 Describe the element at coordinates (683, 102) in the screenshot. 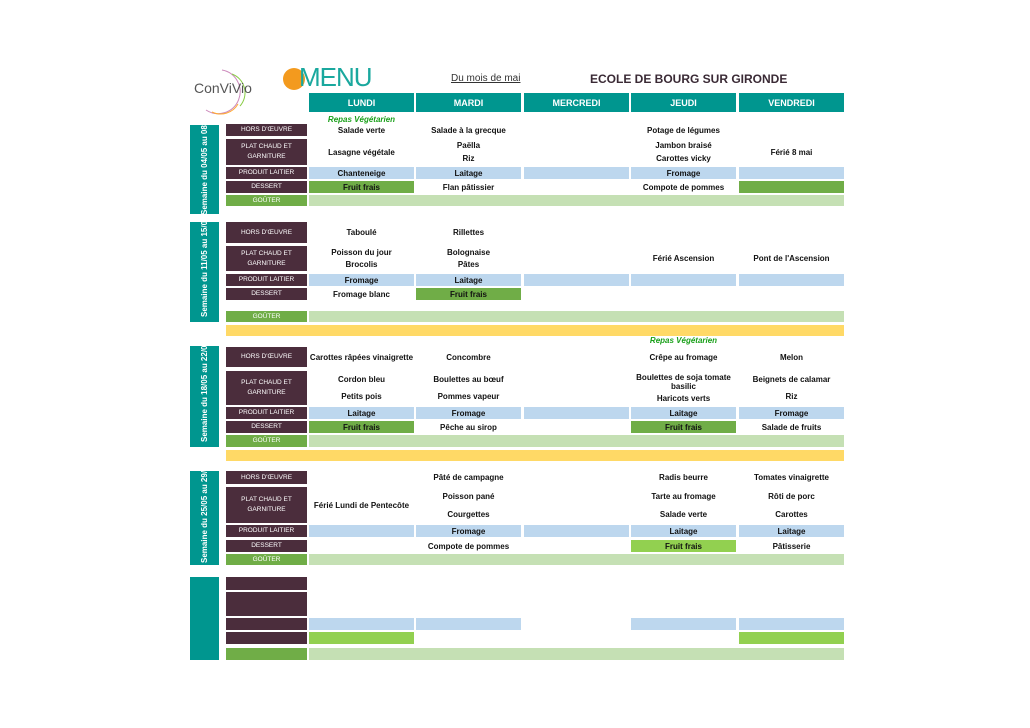

I see `day-label: JEUDI` at that location.